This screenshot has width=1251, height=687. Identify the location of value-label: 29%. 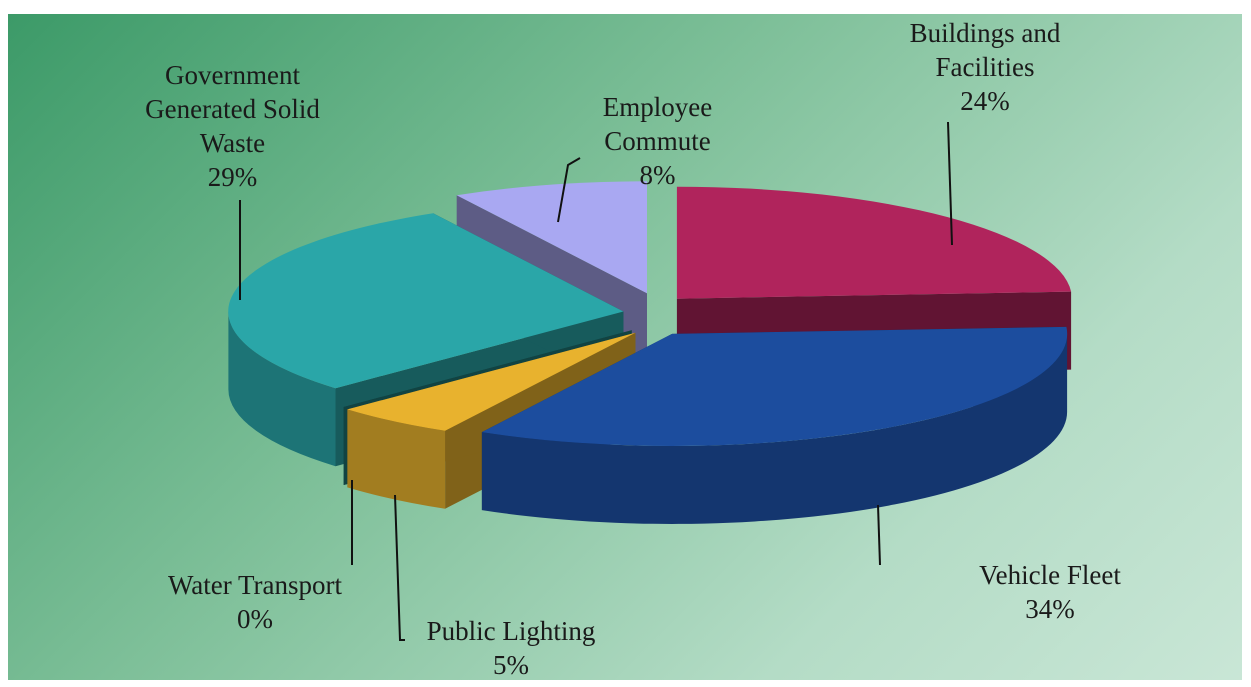
(232, 177).